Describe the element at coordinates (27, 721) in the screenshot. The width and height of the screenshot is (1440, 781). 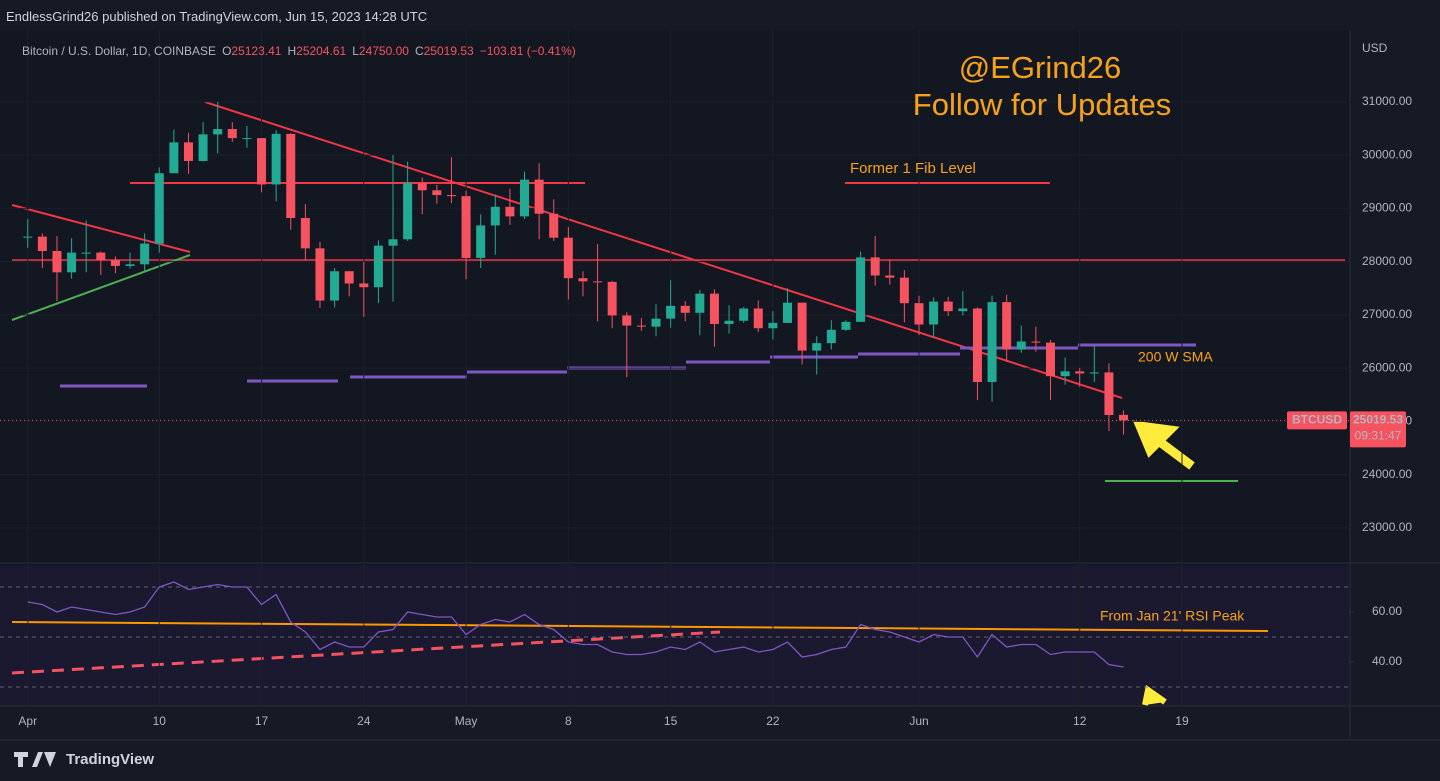
I see `x-tick-label: Apr` at that location.